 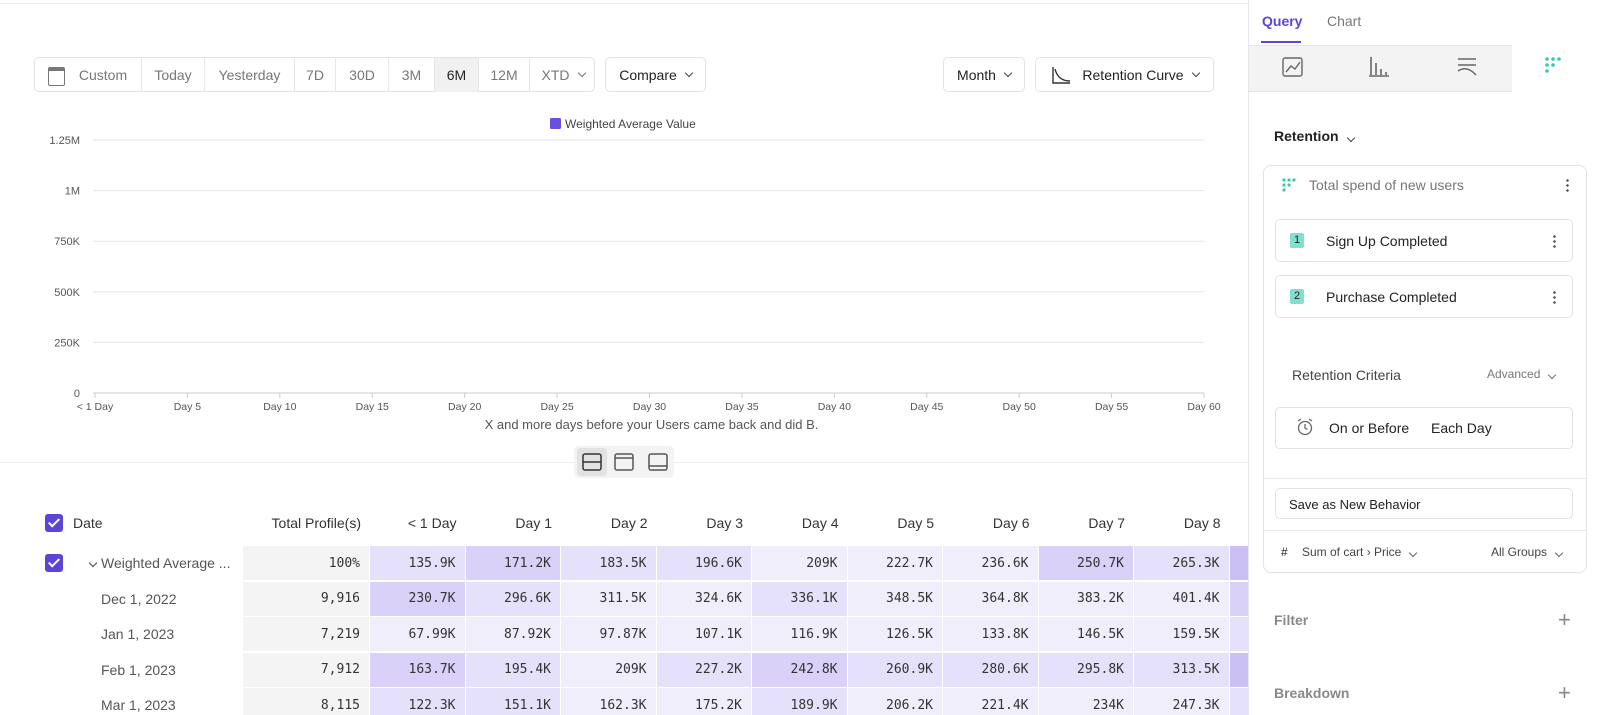 What do you see at coordinates (1424, 428) in the screenshot?
I see `criteria-box` at bounding box center [1424, 428].